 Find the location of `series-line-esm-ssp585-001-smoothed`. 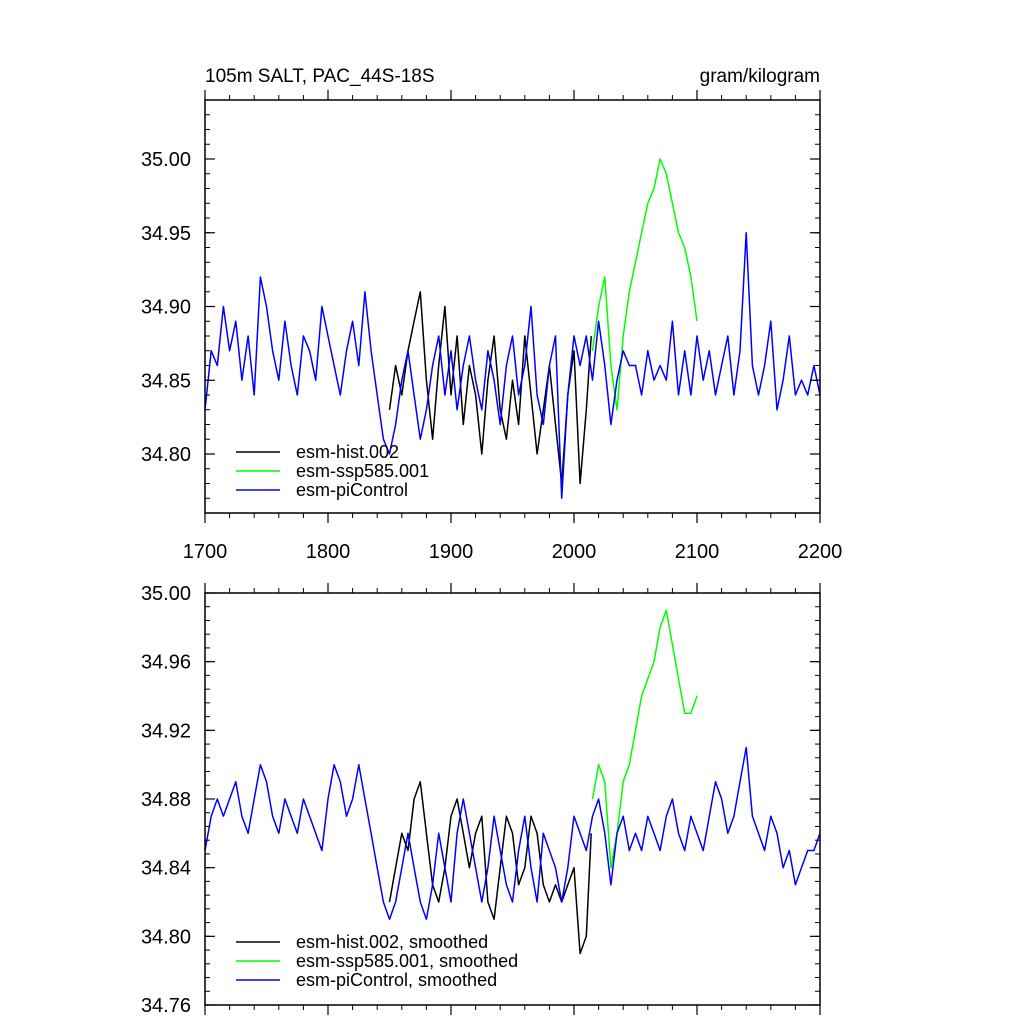

series-line-esm-ssp585-001-smoothed is located at coordinates (644, 739).